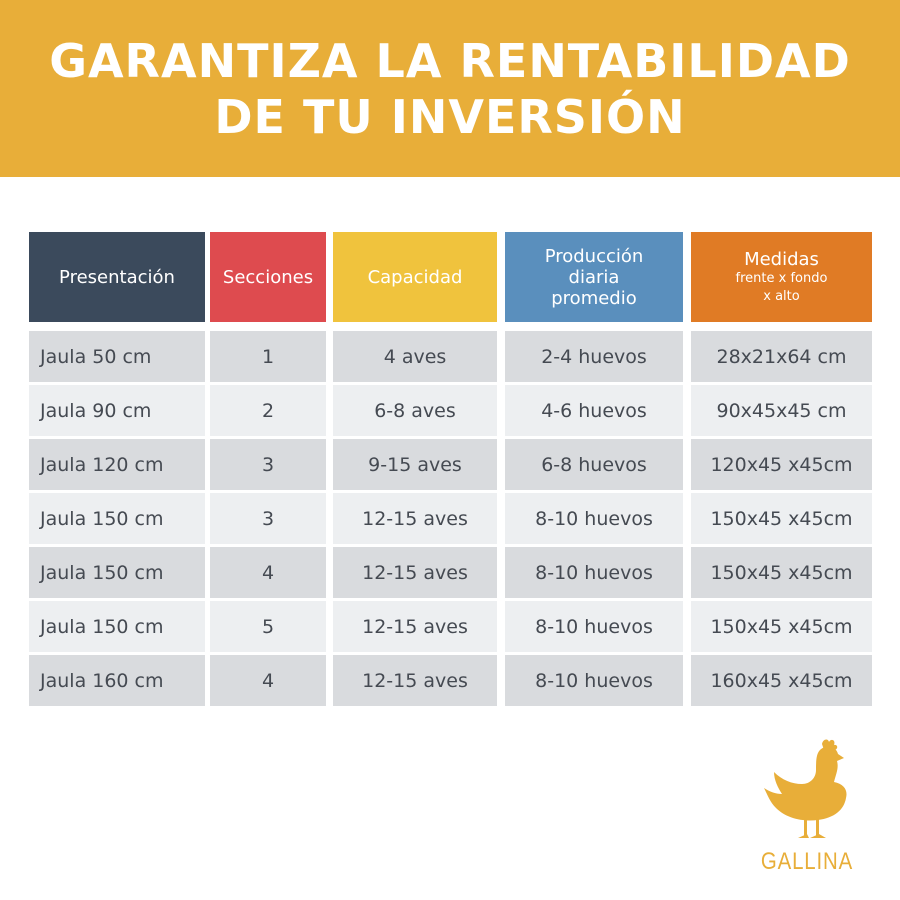 The height and width of the screenshot is (900, 900). I want to click on table-cell: 9-15 aves, so click(415, 464).